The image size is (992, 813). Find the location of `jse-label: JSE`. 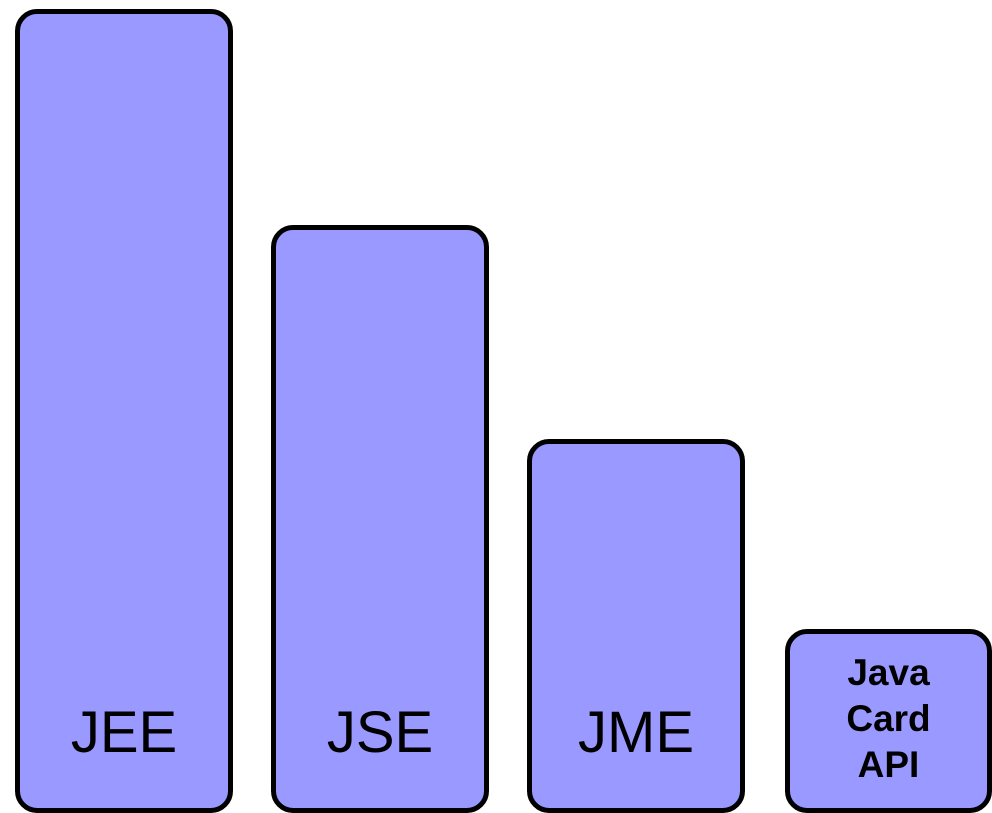

jse-label: JSE is located at coordinates (380, 756).